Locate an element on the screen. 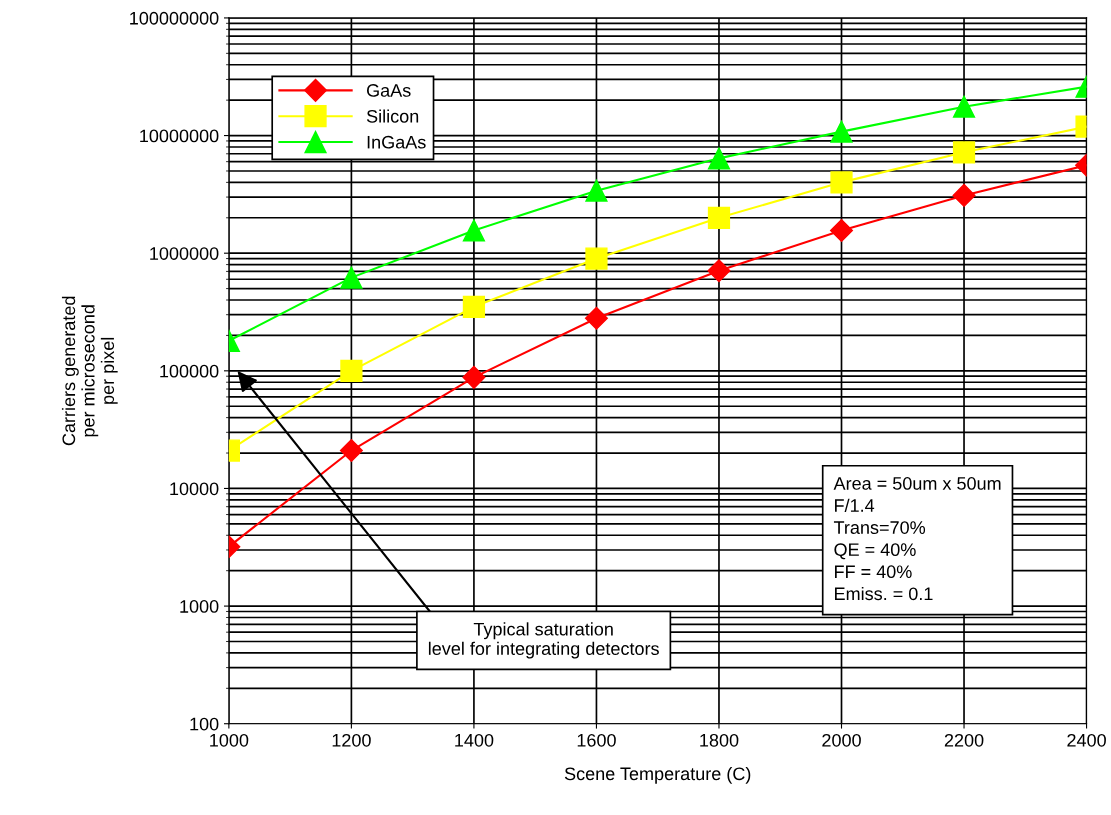  y-tick-label: 100000 is located at coordinates (189, 371).